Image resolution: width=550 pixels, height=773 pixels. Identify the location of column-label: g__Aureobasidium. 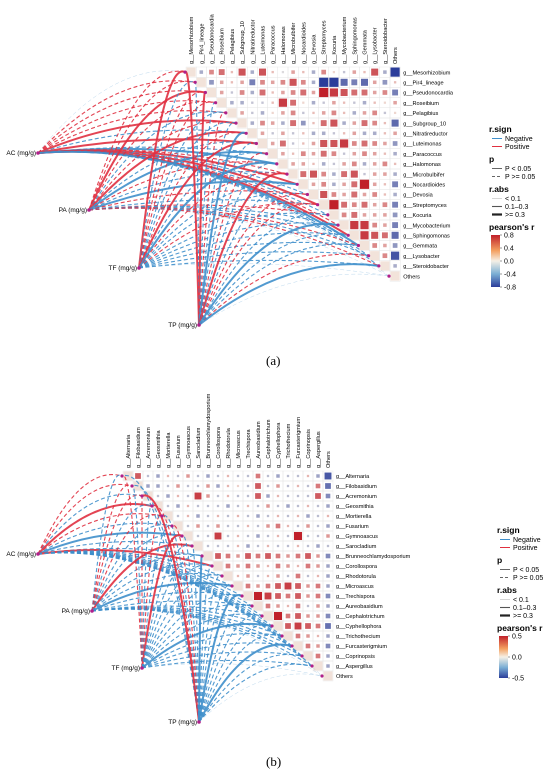
(259, 444).